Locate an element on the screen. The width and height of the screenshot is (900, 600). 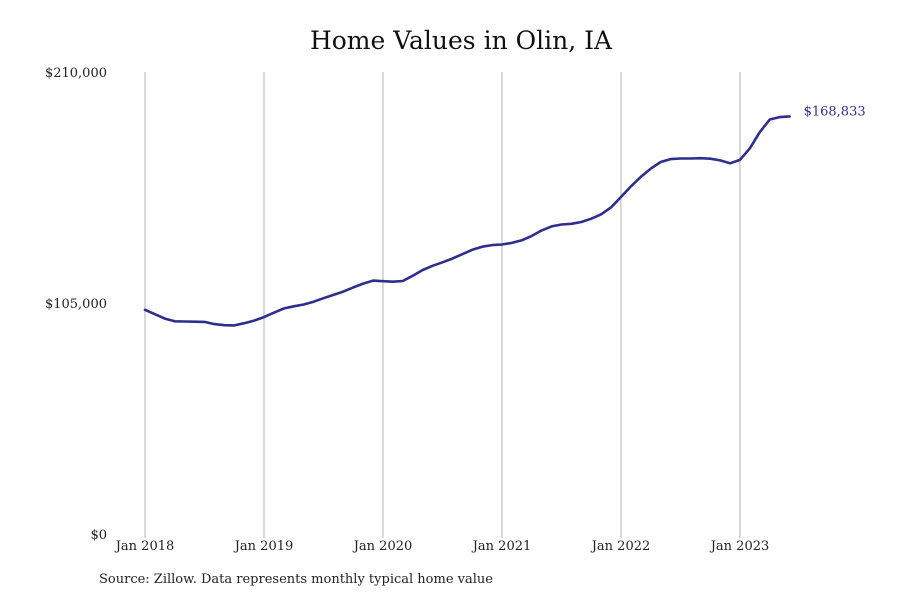
y-tick-label: $210,000 is located at coordinates (76, 73).